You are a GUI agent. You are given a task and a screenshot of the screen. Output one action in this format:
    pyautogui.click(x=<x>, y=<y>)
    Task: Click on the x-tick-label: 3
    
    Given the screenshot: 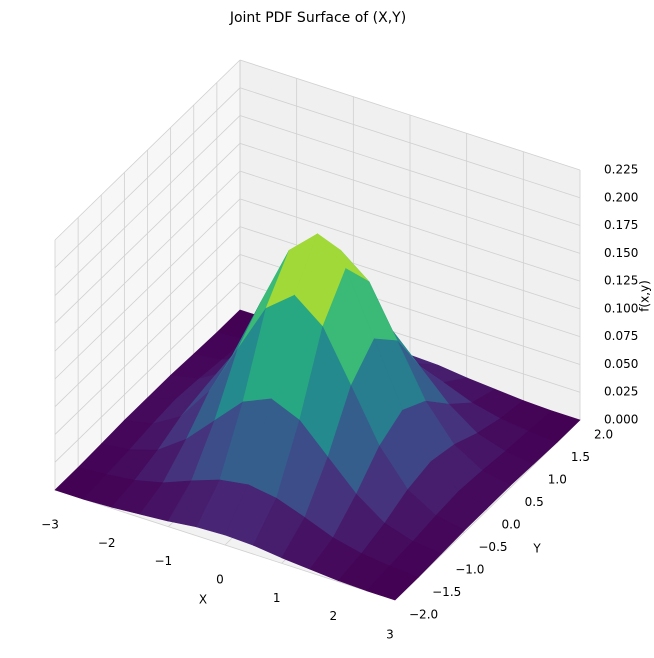 What is the action you would take?
    pyautogui.click(x=390, y=635)
    